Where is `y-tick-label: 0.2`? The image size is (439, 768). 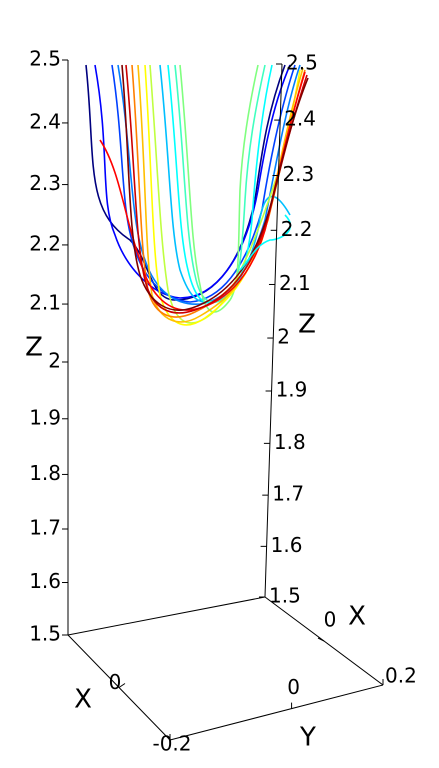 y-tick-label: 0.2 is located at coordinates (401, 676).